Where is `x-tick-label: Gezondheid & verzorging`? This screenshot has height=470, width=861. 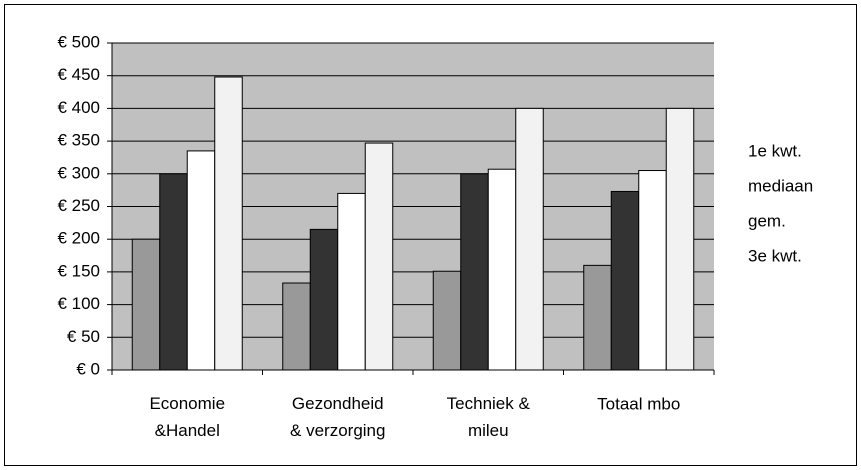 x-tick-label: Gezondheid & verzorging is located at coordinates (337, 417).